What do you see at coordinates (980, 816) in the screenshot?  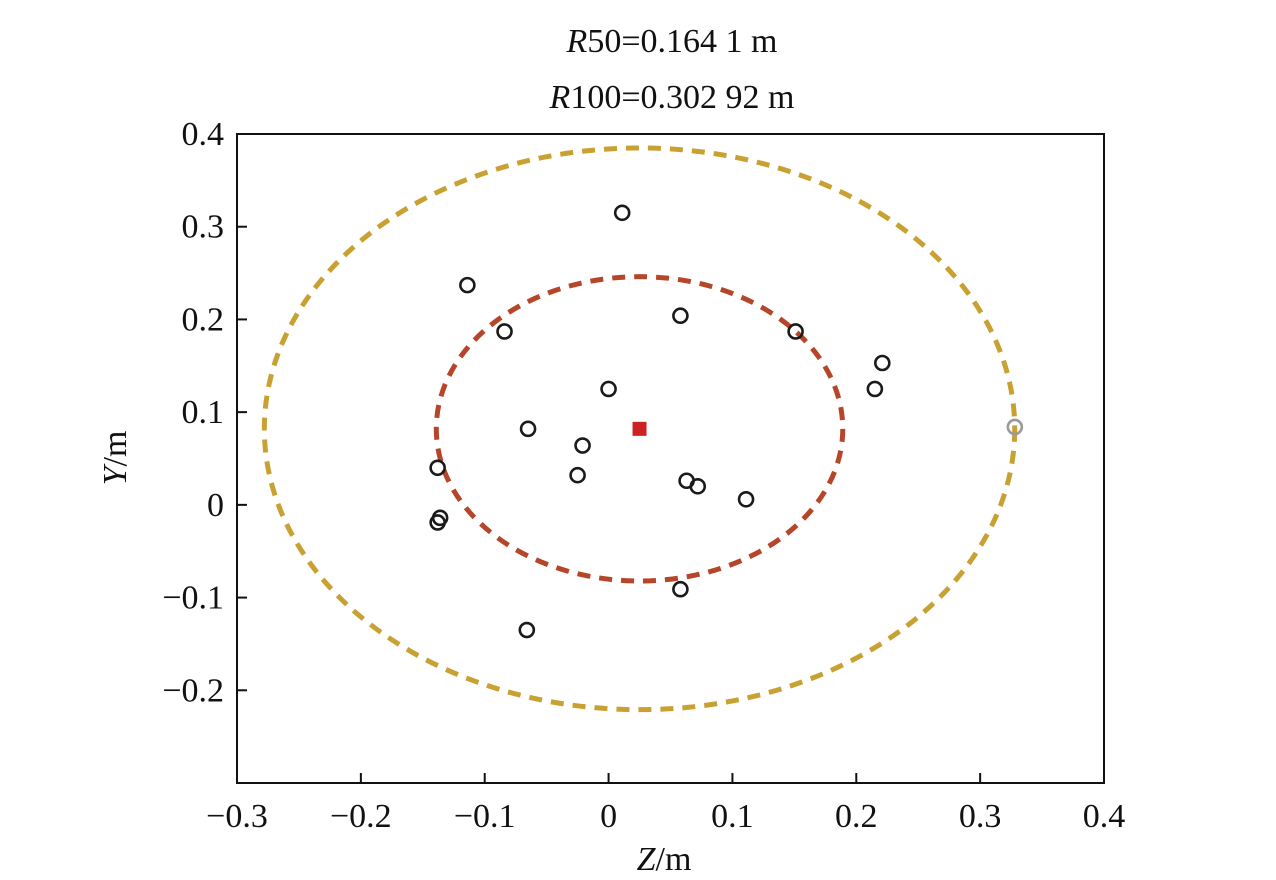 I see `x-tick-label: 0.3` at bounding box center [980, 816].